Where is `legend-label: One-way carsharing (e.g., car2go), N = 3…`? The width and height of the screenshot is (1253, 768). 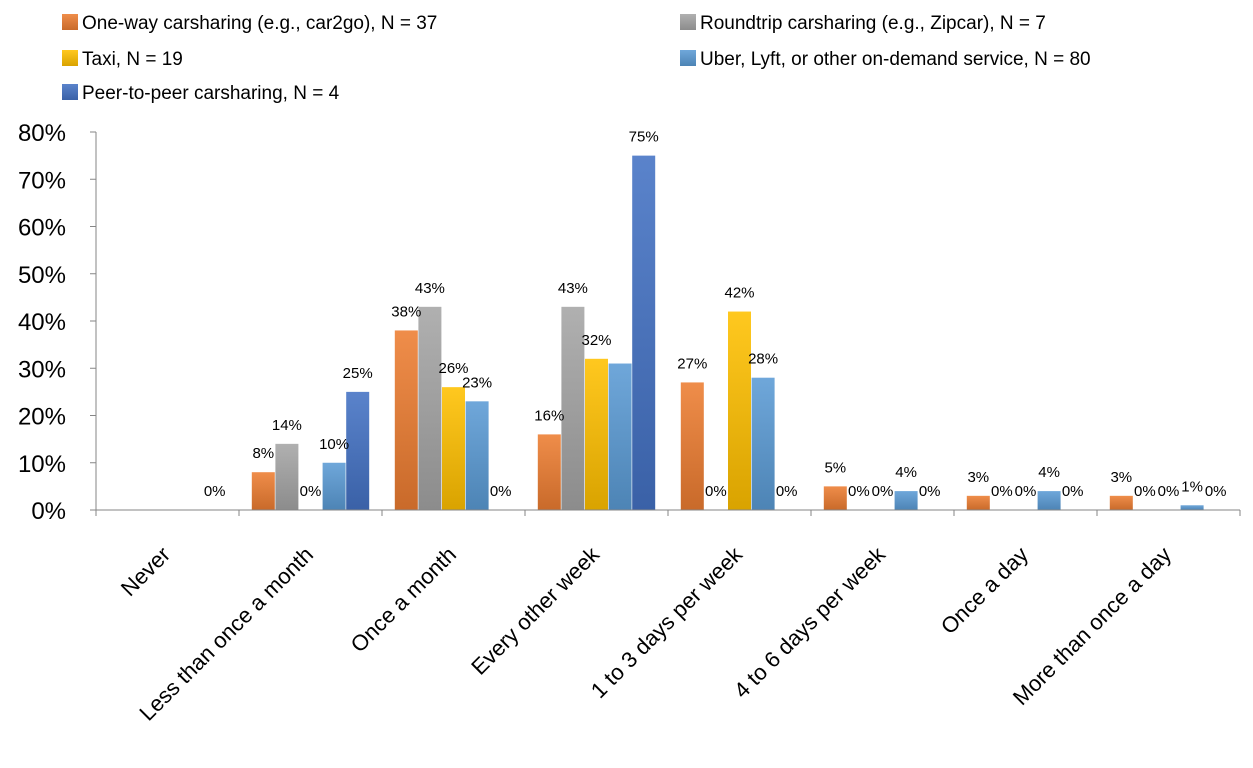 legend-label: One-way carsharing (e.g., car2go), N = 3… is located at coordinates (259, 23).